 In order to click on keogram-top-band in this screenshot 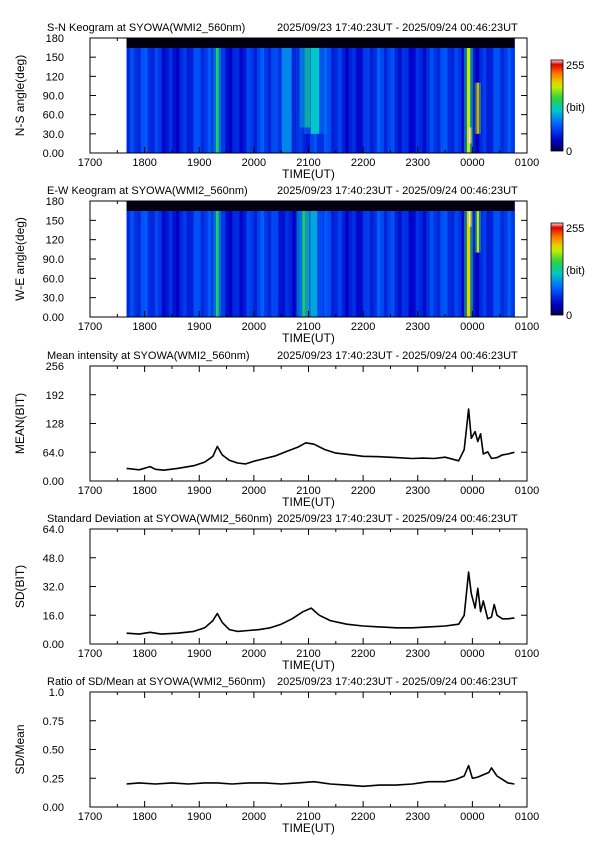, I will do `click(320, 206)`.